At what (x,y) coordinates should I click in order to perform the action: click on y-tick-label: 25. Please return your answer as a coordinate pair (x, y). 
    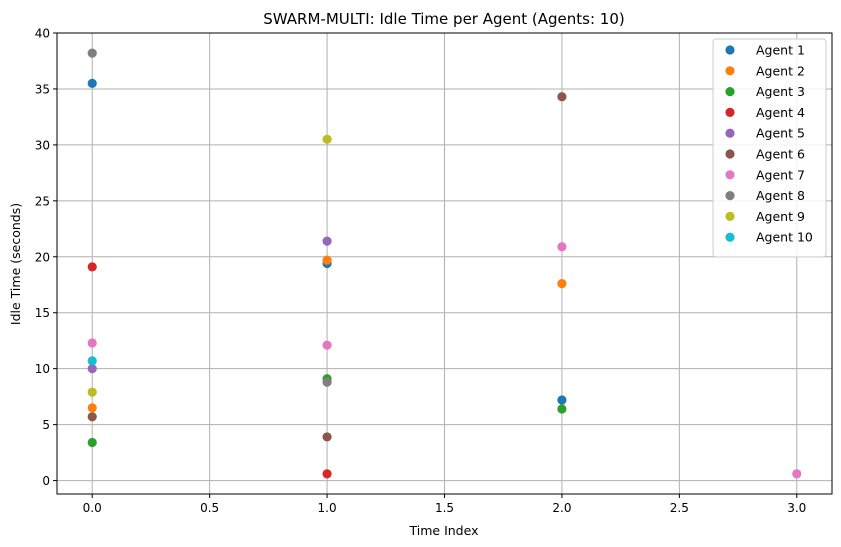
    Looking at the image, I should click on (42, 201).